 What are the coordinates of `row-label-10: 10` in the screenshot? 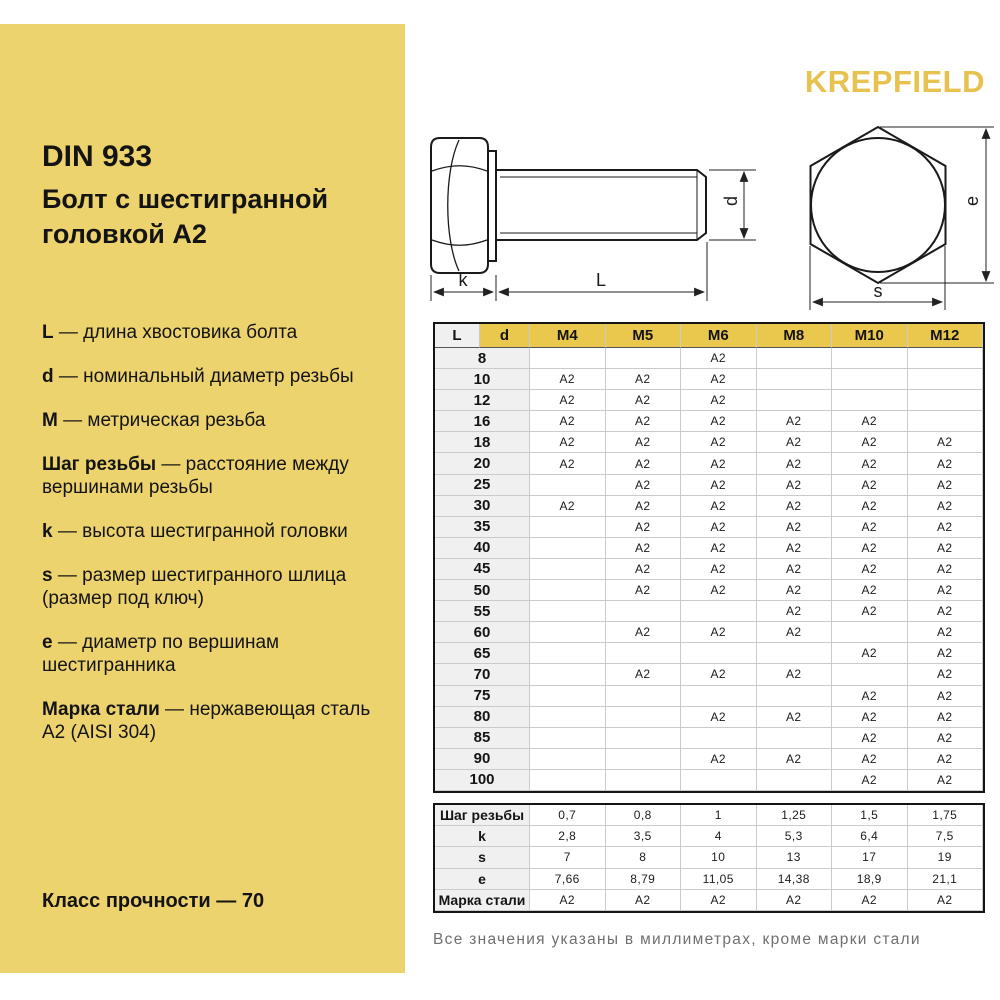 It's located at (482, 380).